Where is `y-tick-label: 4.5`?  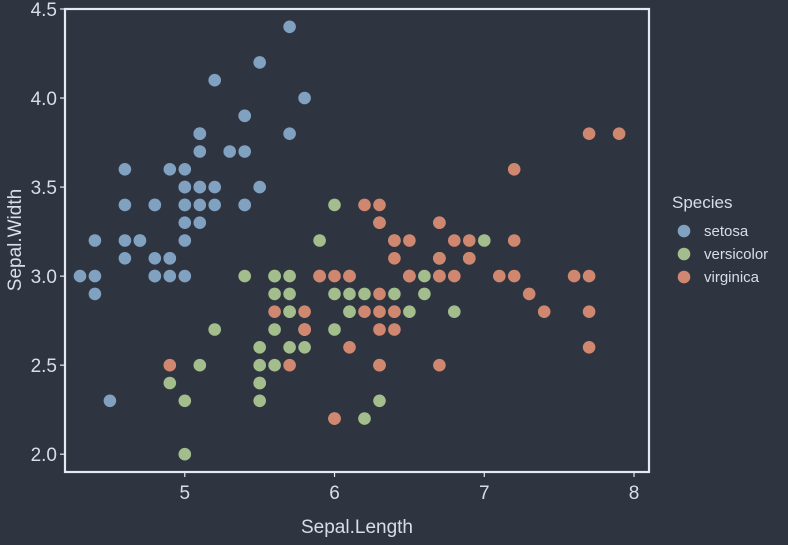
y-tick-label: 4.5 is located at coordinates (44, 10).